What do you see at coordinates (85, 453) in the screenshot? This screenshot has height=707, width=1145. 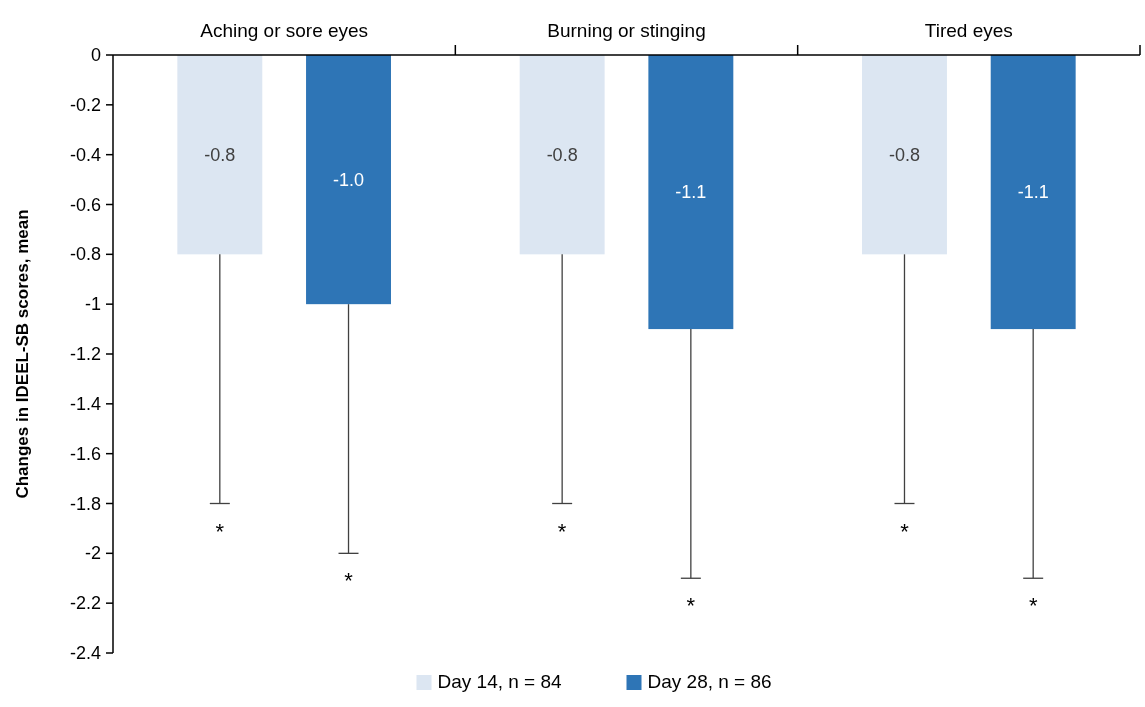 I see `y-tick-label: -1.6` at bounding box center [85, 453].